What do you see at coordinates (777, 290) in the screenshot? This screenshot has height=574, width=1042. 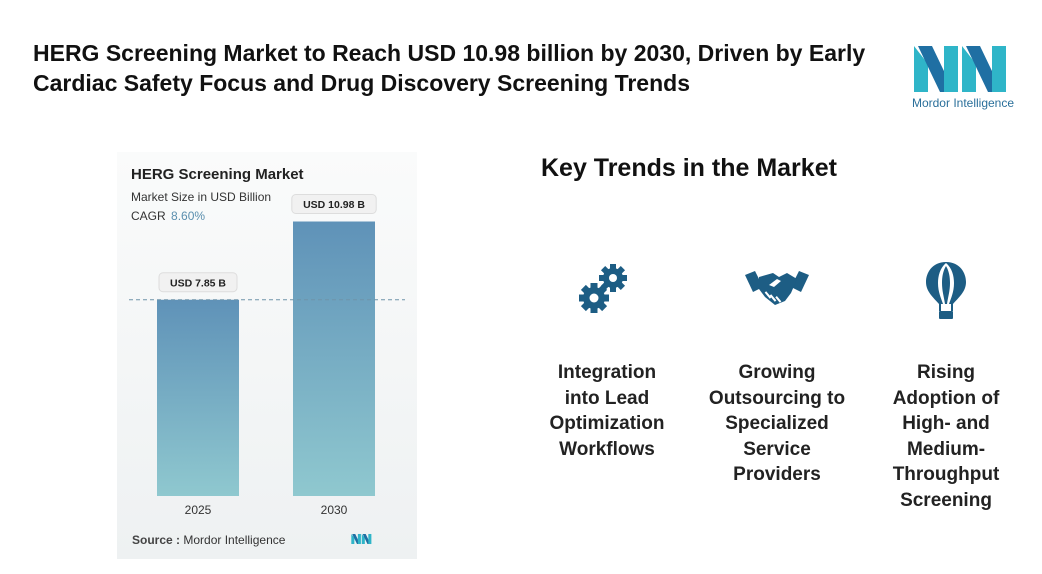 I see `handshake-icon` at bounding box center [777, 290].